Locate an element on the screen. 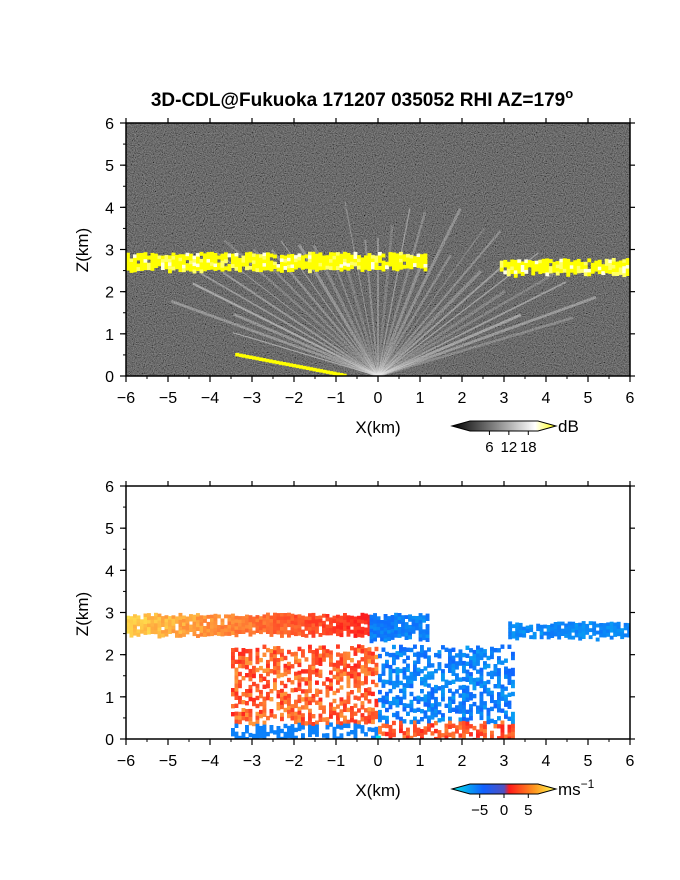 This screenshot has width=680, height=880. fan-glow is located at coordinates (378, 291).